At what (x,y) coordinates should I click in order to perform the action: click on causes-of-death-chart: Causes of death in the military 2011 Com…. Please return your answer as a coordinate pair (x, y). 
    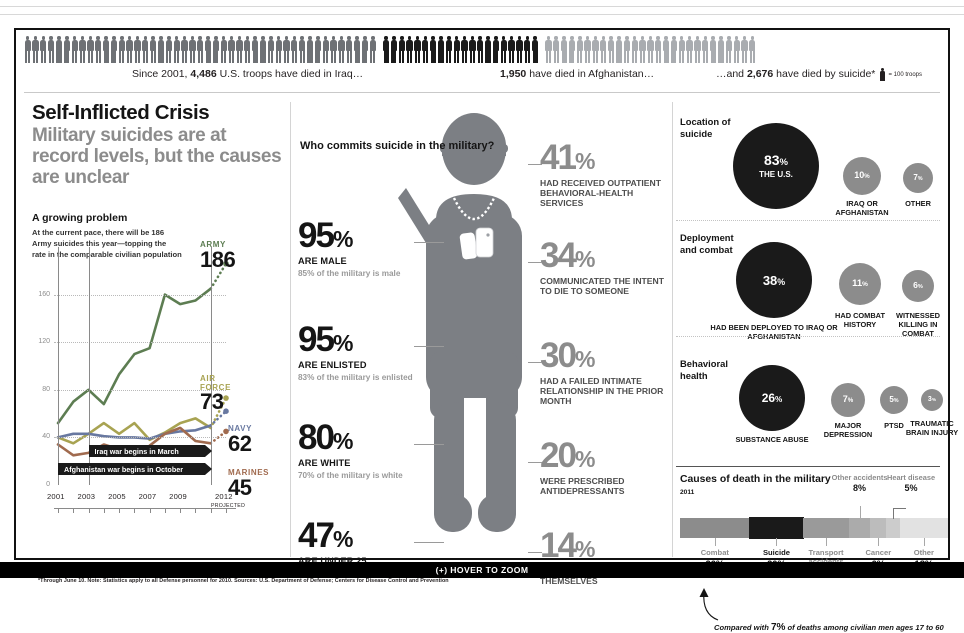
    Looking at the image, I should click on (815, 553).